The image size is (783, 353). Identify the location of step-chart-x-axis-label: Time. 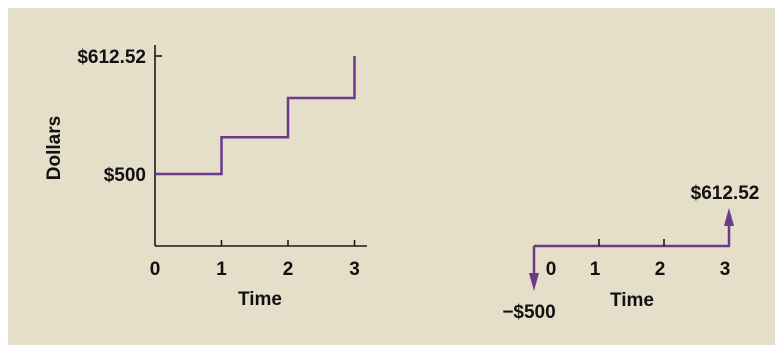
(260, 299).